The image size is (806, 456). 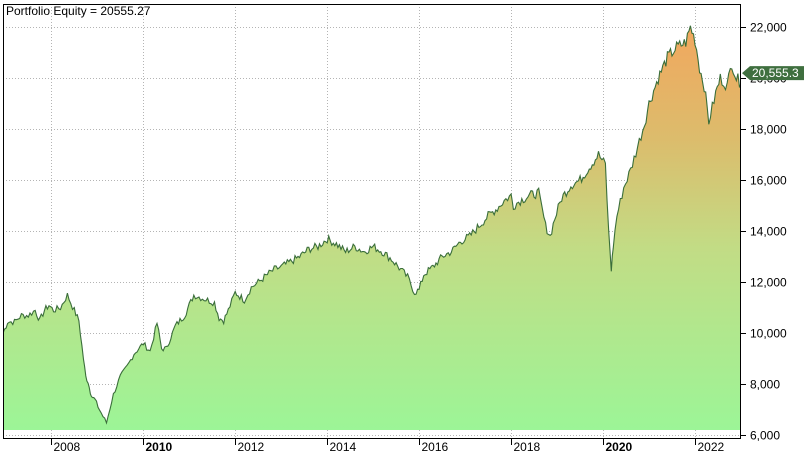 What do you see at coordinates (619, 447) in the screenshot?
I see `x-tick-label: 2020` at bounding box center [619, 447].